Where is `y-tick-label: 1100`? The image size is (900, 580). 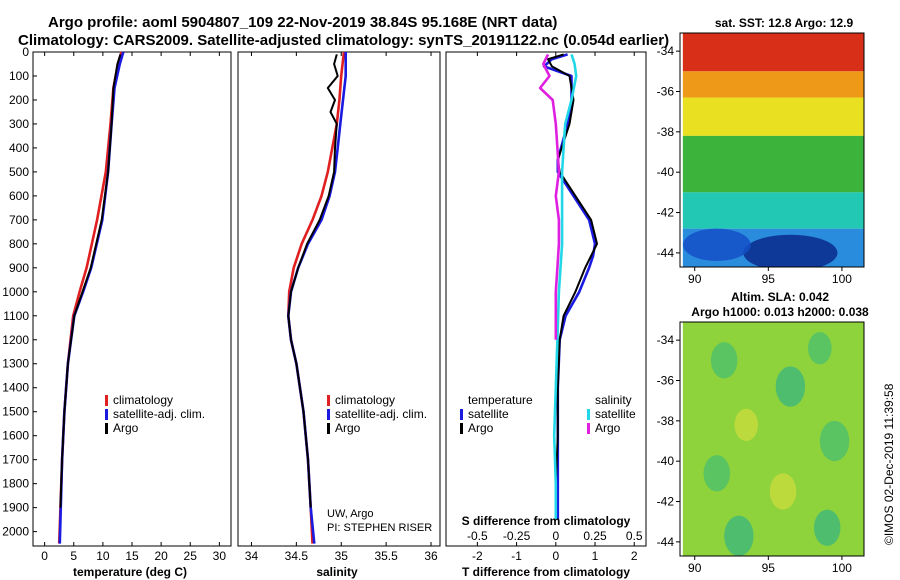
y-tick-label: 1100 is located at coordinates (16, 316).